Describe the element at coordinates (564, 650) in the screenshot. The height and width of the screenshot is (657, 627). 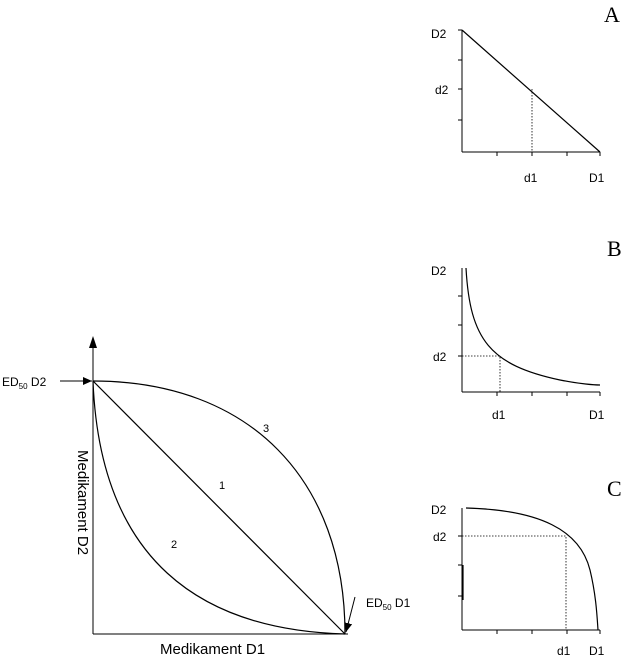
I see `panel-c-d1-mid: d1` at that location.